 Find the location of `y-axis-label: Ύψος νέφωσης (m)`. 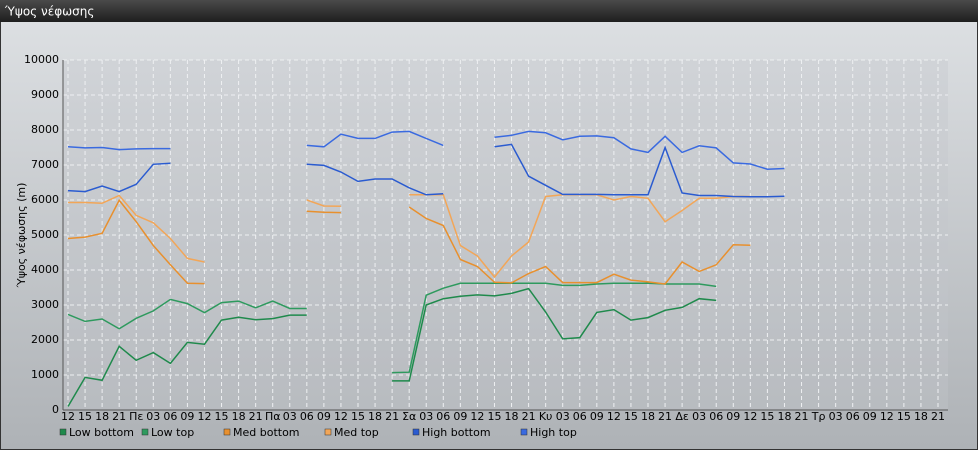

y-axis-label: Ύψος νέφωσης (m) is located at coordinates (21, 236).